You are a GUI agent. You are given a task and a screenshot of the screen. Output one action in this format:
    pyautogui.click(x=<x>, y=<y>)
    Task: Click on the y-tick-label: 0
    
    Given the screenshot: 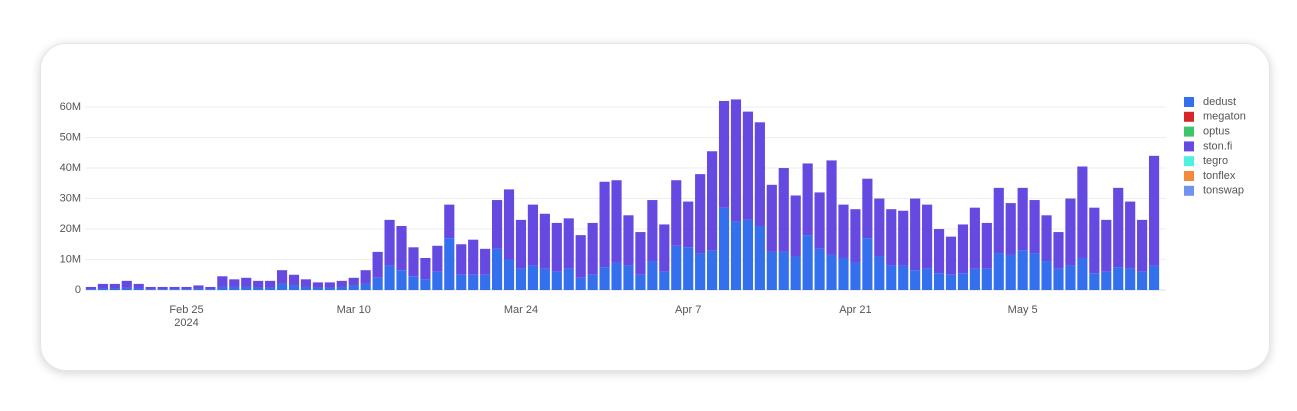 What is the action you would take?
    pyautogui.click(x=78, y=290)
    